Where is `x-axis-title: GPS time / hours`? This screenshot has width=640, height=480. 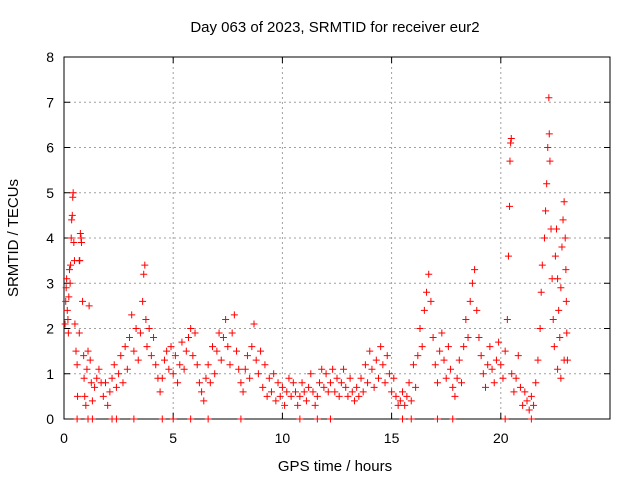
x-axis-title: GPS time / hours is located at coordinates (335, 466).